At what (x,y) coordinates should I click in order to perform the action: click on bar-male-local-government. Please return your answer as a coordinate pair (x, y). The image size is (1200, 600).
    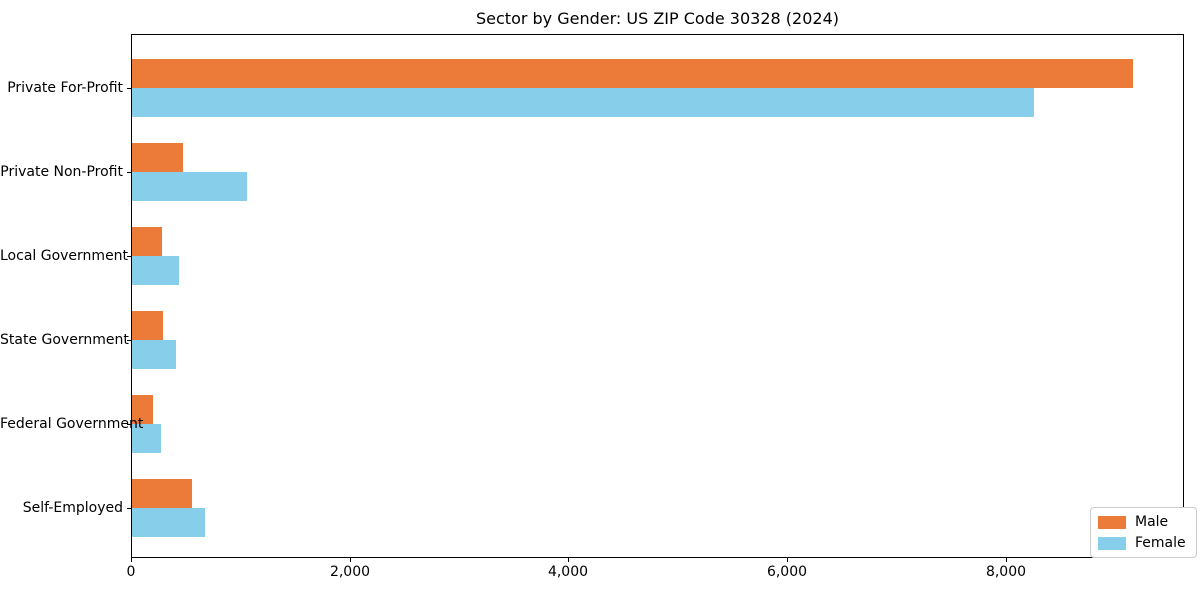
    Looking at the image, I should click on (147, 241).